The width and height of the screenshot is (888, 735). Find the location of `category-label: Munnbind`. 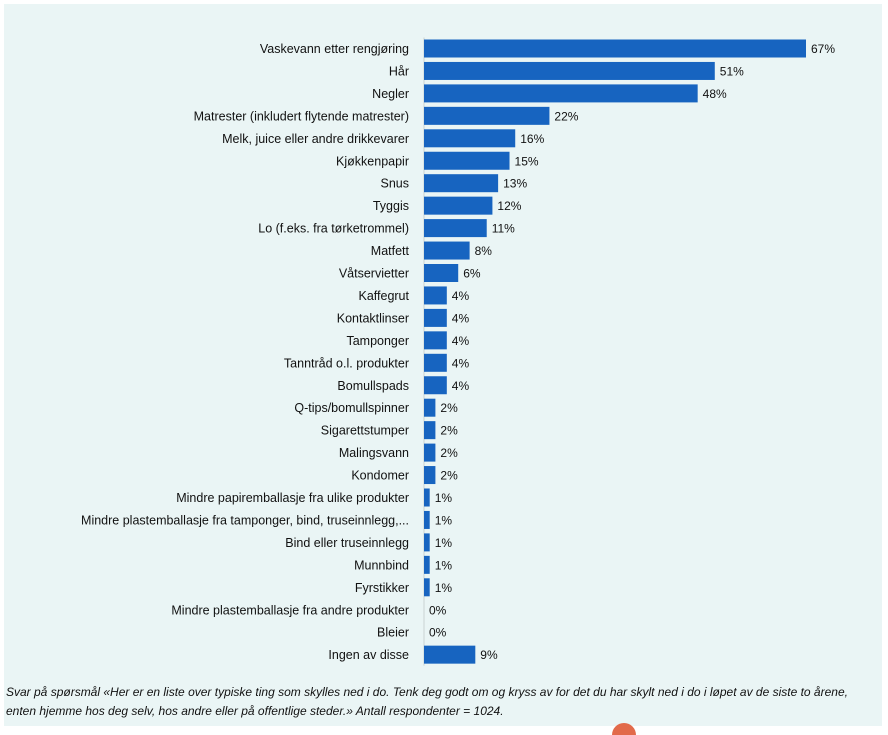

category-label: Munnbind is located at coordinates (381, 565).